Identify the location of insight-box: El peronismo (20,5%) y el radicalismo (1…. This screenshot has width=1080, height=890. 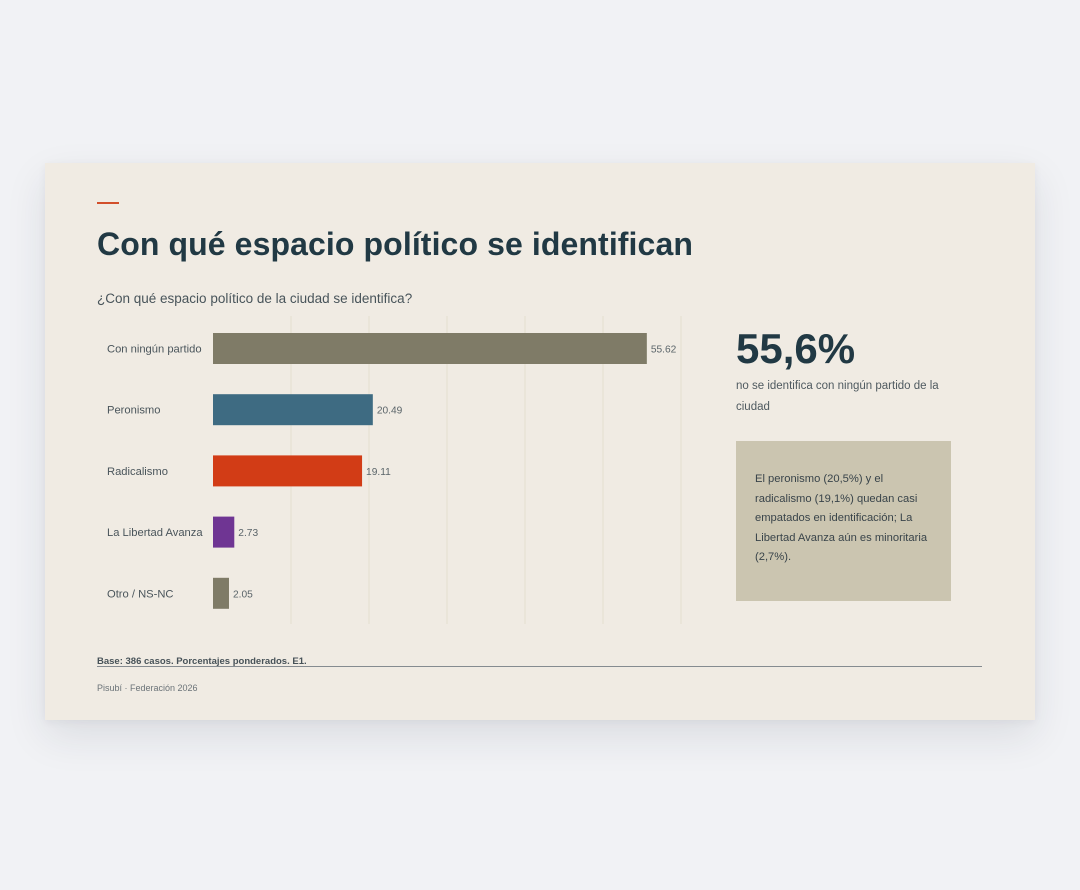
(843, 521).